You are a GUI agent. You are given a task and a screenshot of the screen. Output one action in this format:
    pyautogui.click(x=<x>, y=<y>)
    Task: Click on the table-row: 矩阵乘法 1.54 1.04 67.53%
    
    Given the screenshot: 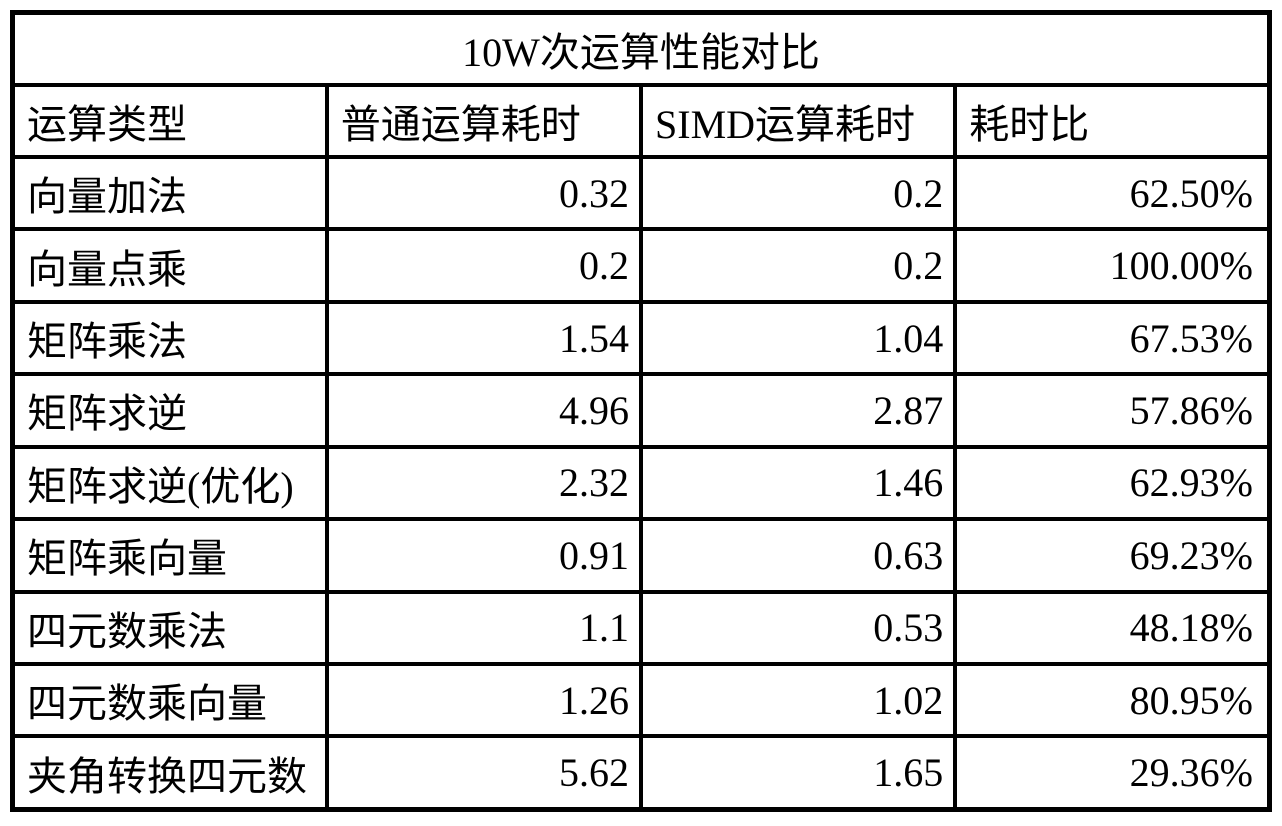 What is the action you would take?
    pyautogui.click(x=641, y=338)
    